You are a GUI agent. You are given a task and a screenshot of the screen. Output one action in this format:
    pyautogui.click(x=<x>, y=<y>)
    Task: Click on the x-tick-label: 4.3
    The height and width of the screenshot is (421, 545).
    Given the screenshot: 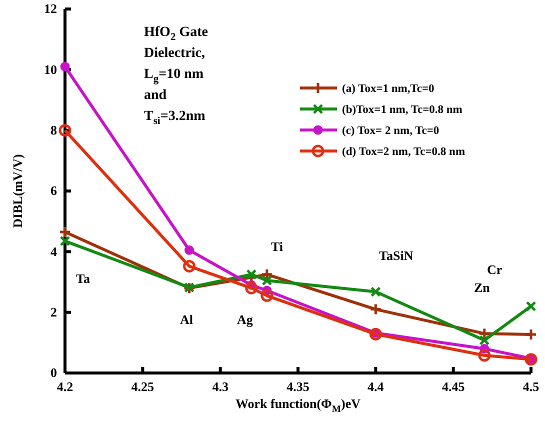 What is the action you would take?
    pyautogui.click(x=220, y=386)
    